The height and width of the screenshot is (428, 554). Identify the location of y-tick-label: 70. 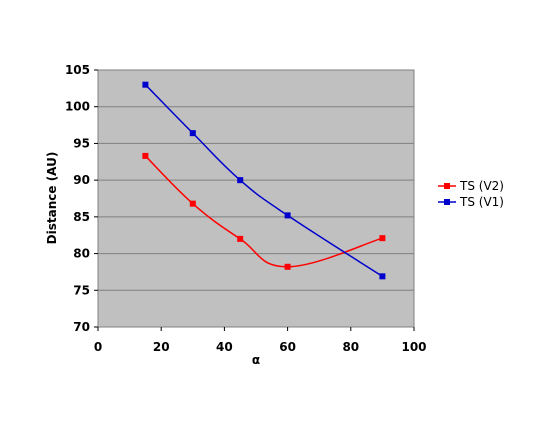
(81, 327).